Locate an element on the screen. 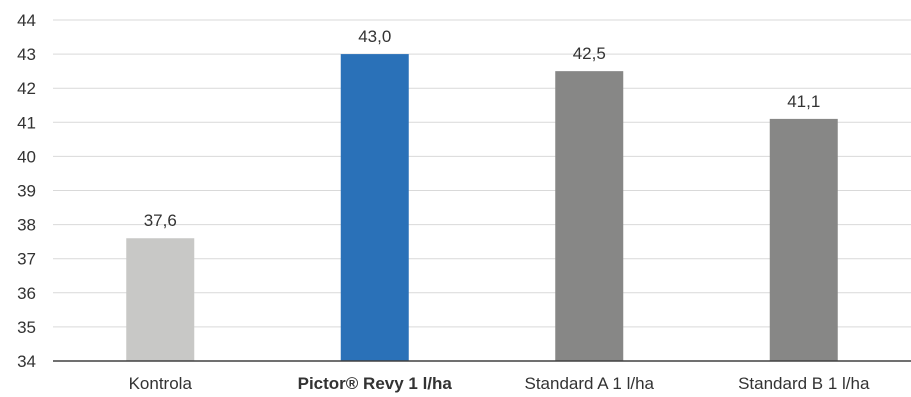 The width and height of the screenshot is (911, 397). y-axis-ticks: 34 35 36 37 38 39 40 41 42 43 44 is located at coordinates (26, 191).